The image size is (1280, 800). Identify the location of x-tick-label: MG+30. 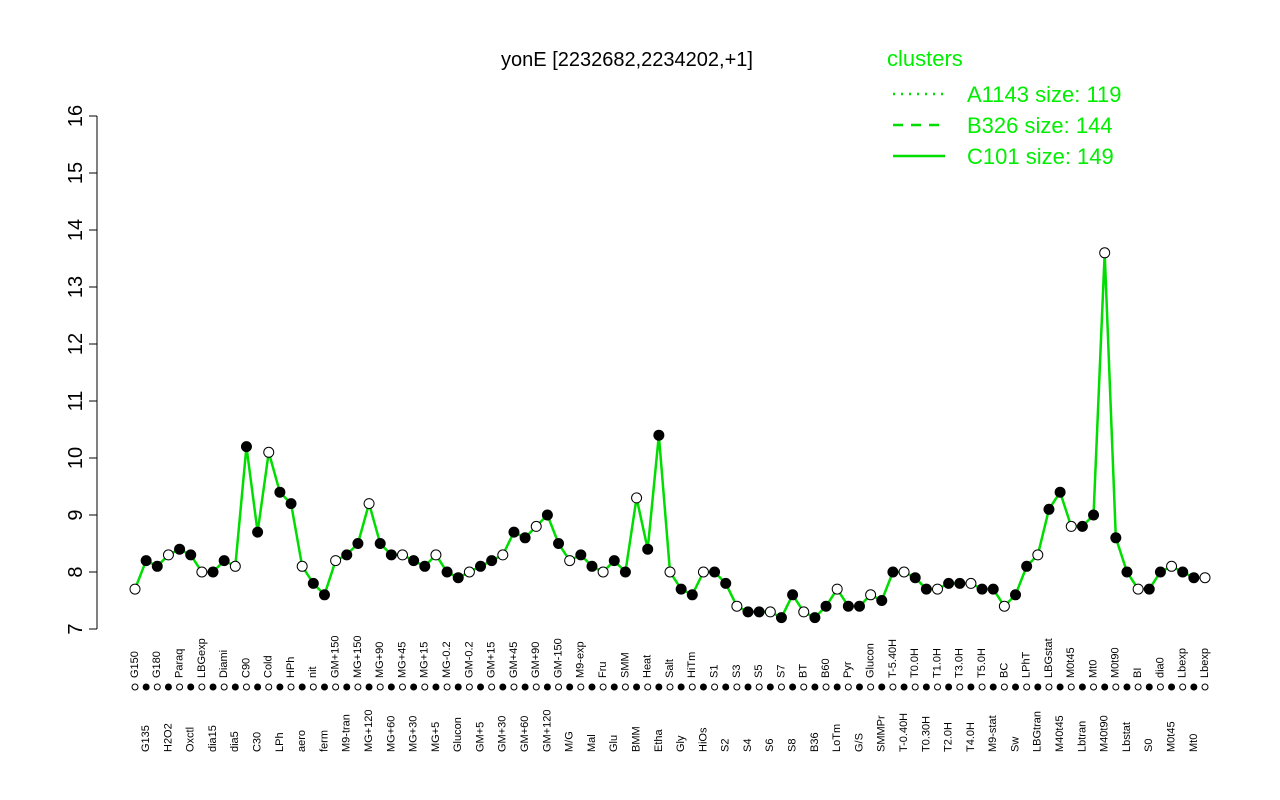
(414, 734).